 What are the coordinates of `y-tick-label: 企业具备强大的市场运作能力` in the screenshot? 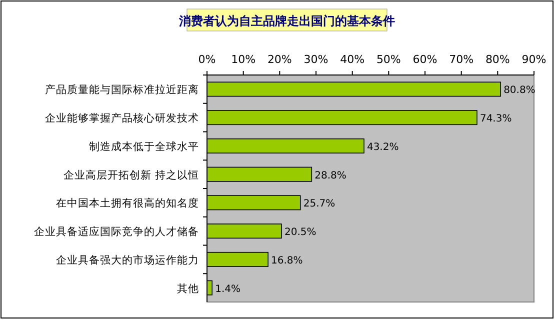 It's located at (127, 259).